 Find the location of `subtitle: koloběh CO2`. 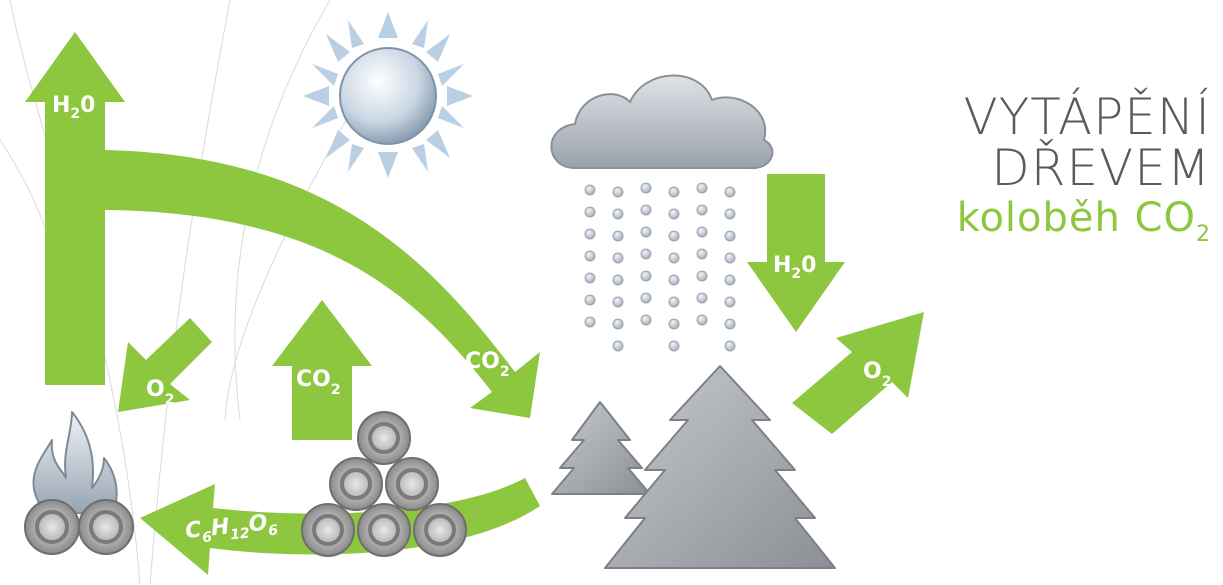

subtitle: koloběh CO2 is located at coordinates (1084, 222).